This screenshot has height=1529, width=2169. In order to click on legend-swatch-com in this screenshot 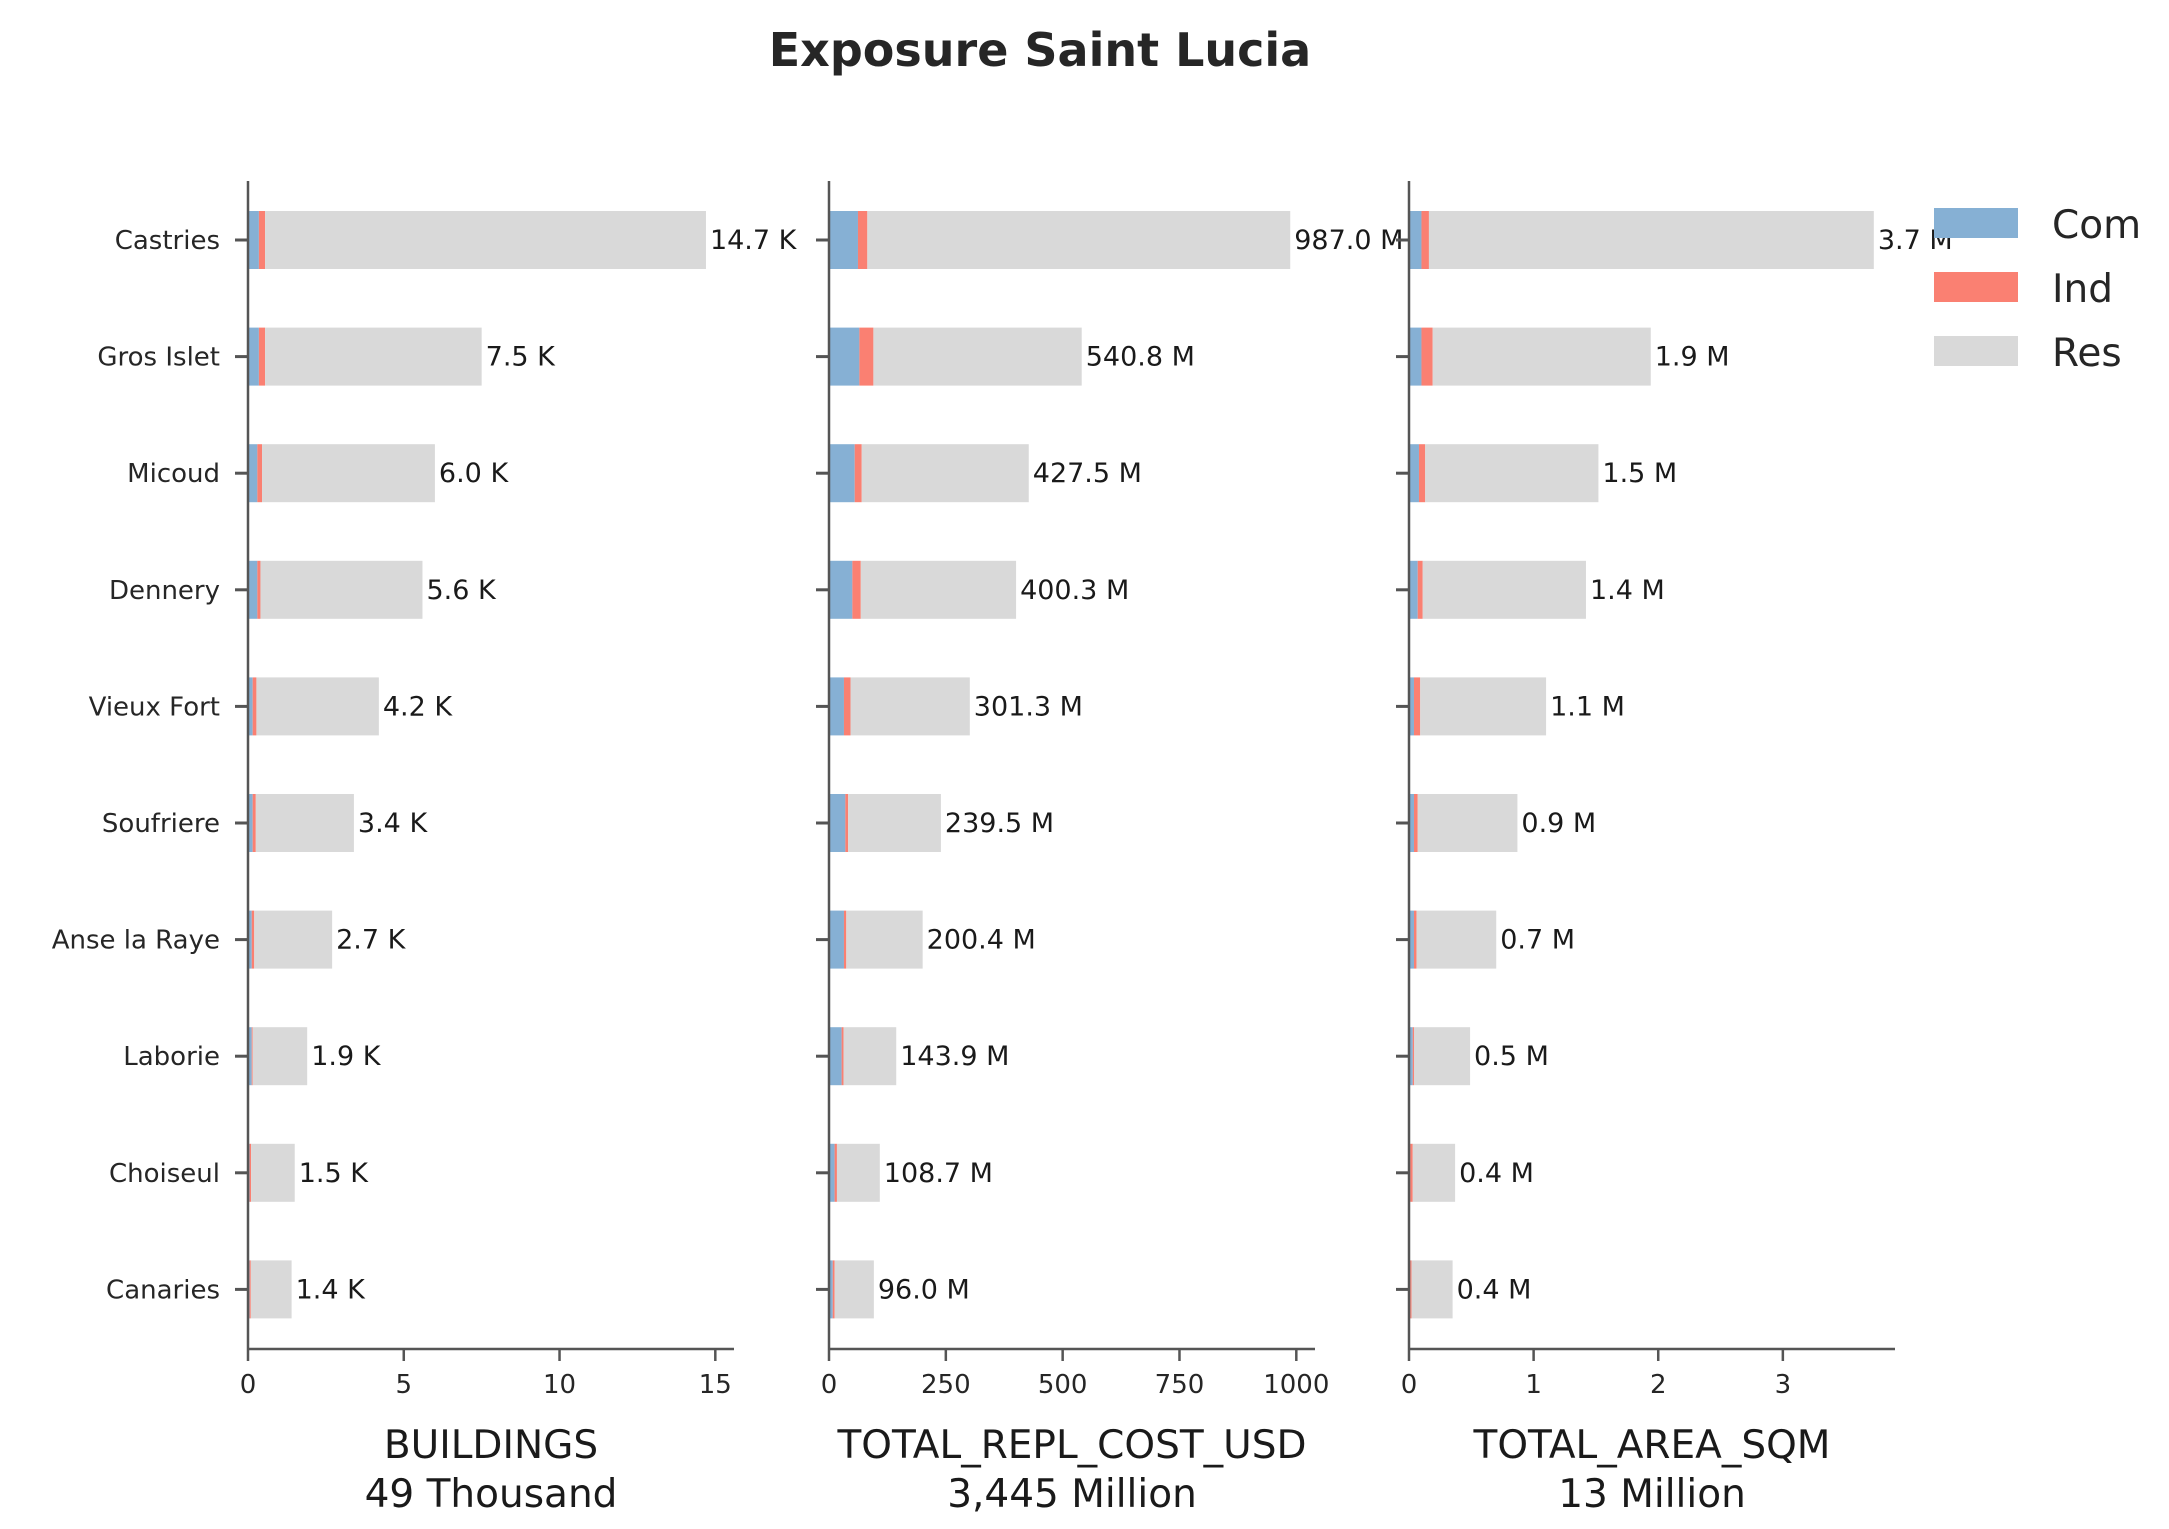, I will do `click(1976, 223)`.